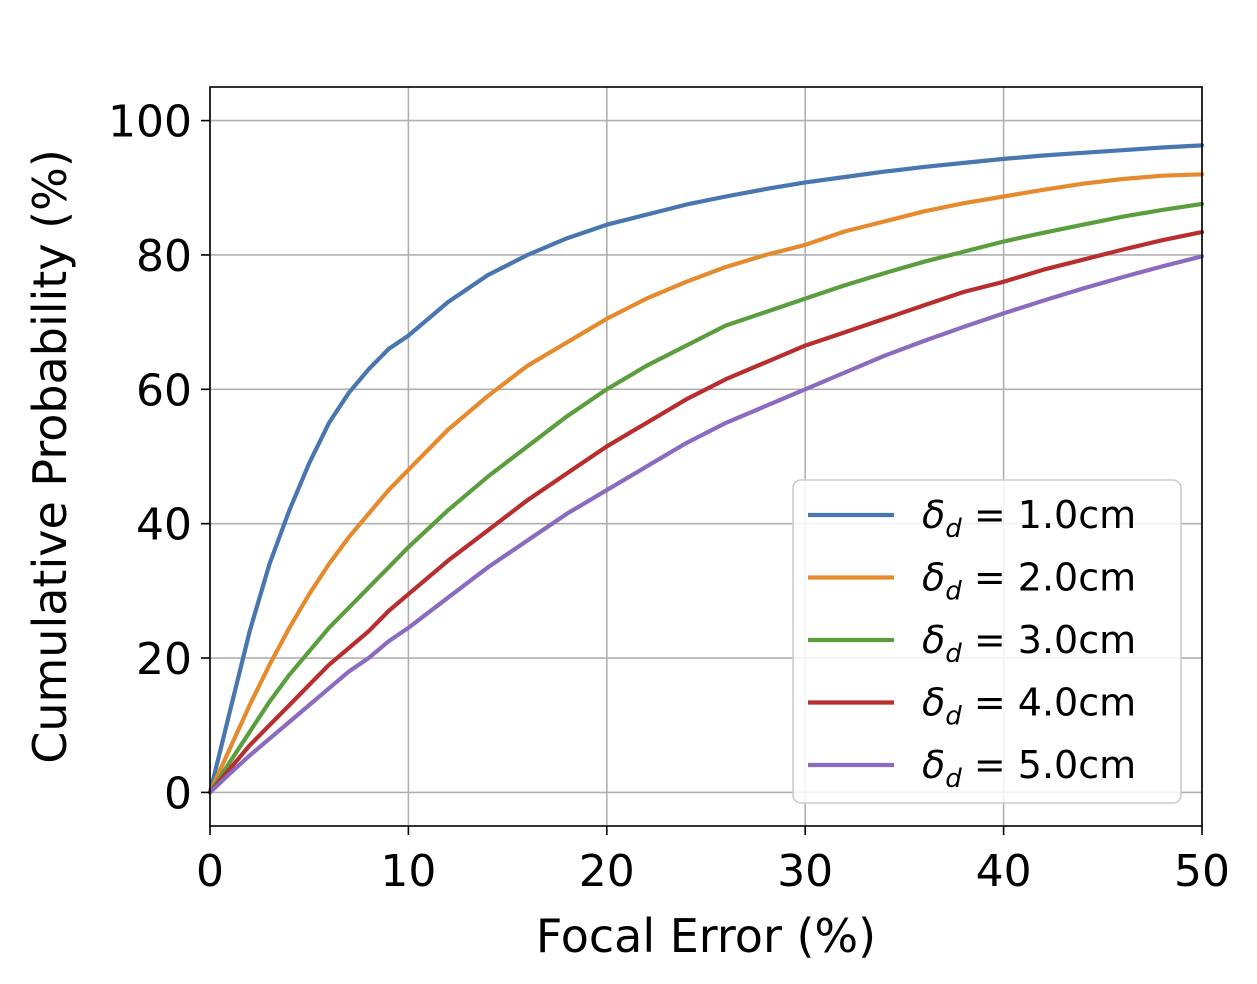 The image size is (1257, 984). Describe the element at coordinates (164, 256) in the screenshot. I see `y-tick-label: 80` at that location.